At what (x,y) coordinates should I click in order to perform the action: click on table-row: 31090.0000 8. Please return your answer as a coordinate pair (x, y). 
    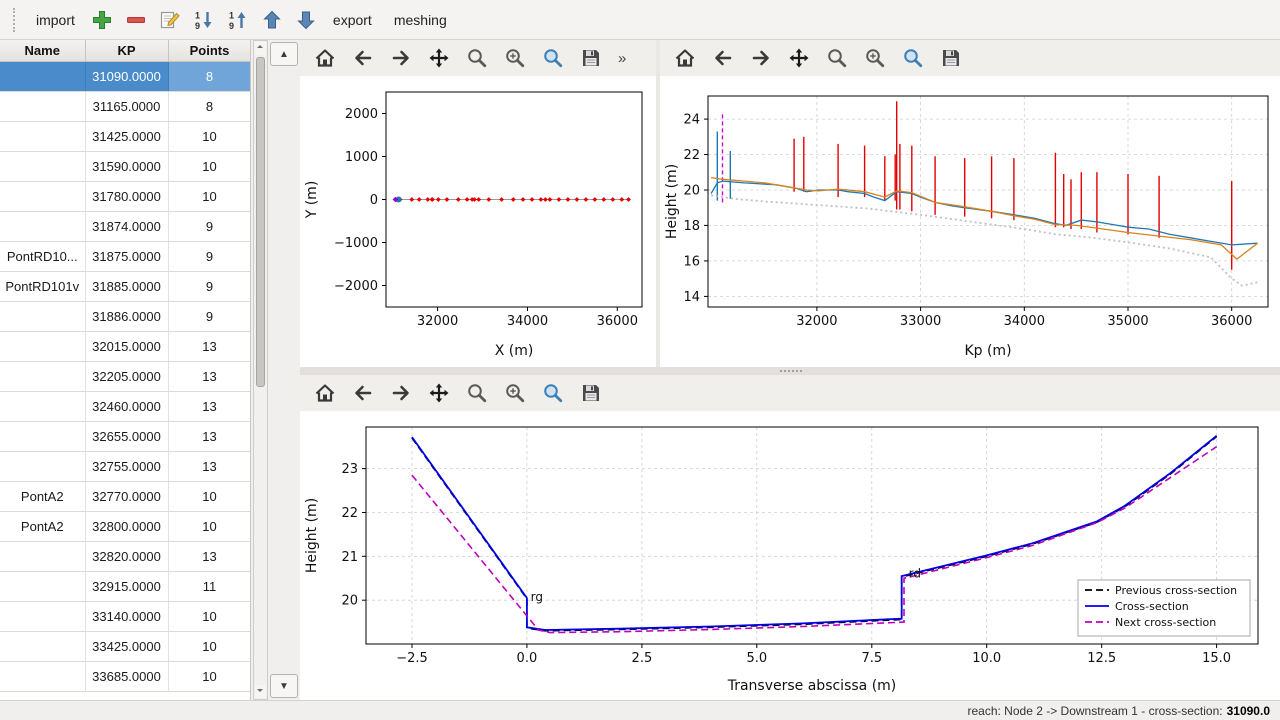
    Looking at the image, I should click on (125, 76).